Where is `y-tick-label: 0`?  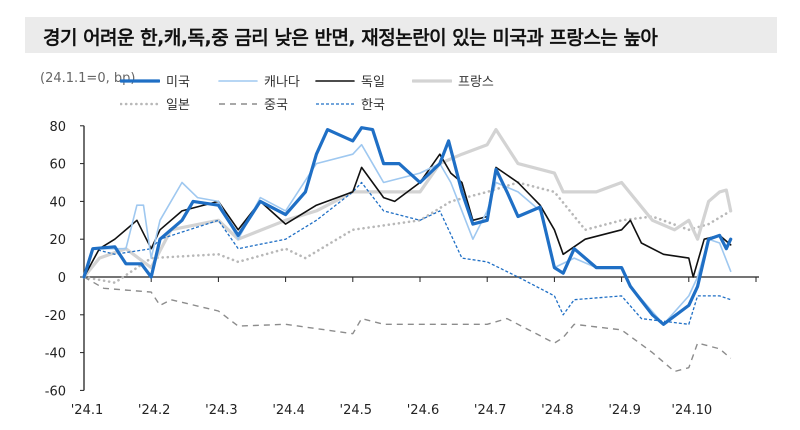 y-tick-label: 0 is located at coordinates (62, 278).